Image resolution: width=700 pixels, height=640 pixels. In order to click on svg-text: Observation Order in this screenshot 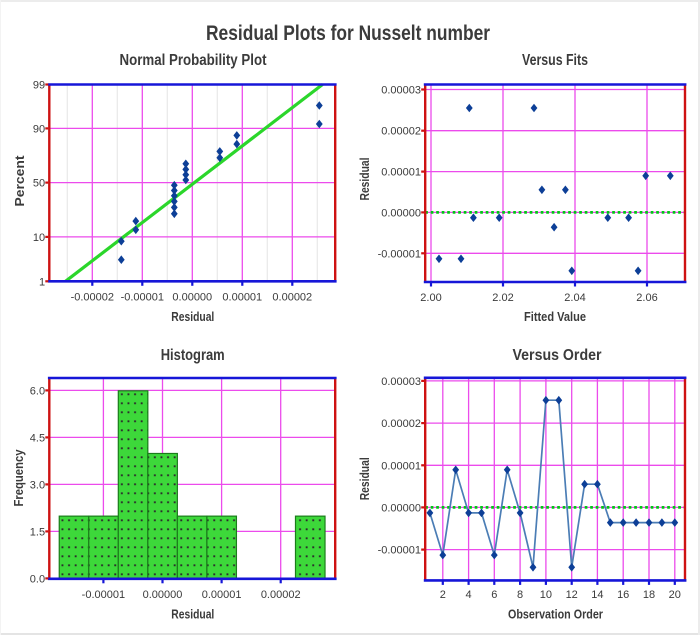, I will do `click(555, 614)`.